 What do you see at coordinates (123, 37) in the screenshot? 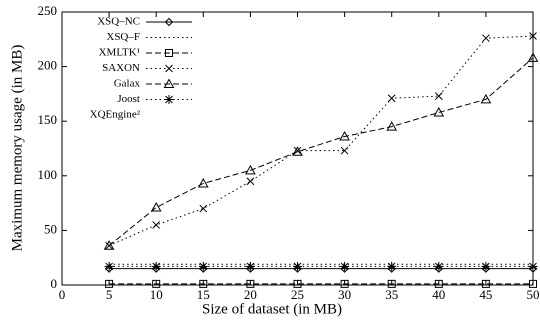
I see `legend-label: XSQ–F` at bounding box center [123, 37].